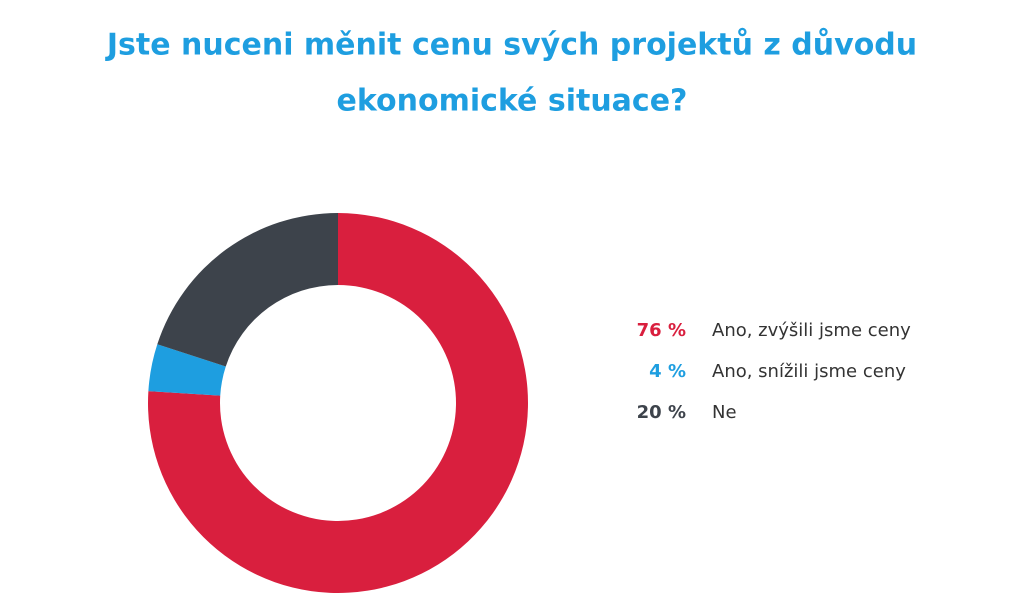 The height and width of the screenshot is (605, 1024). Describe the element at coordinates (809, 371) in the screenshot. I see `legend-label: Ano, snížili jsme ceny` at that location.